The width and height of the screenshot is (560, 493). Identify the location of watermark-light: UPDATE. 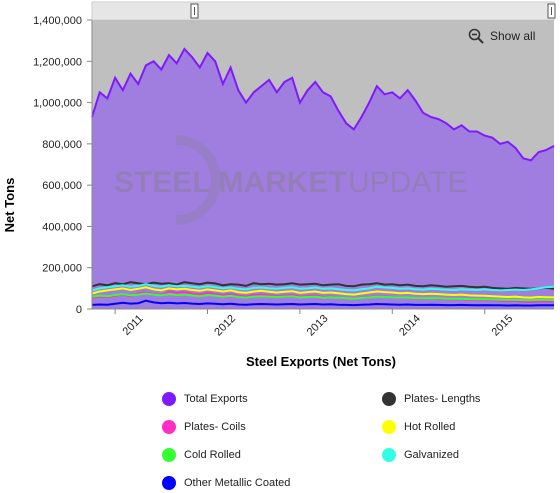
(407, 182).